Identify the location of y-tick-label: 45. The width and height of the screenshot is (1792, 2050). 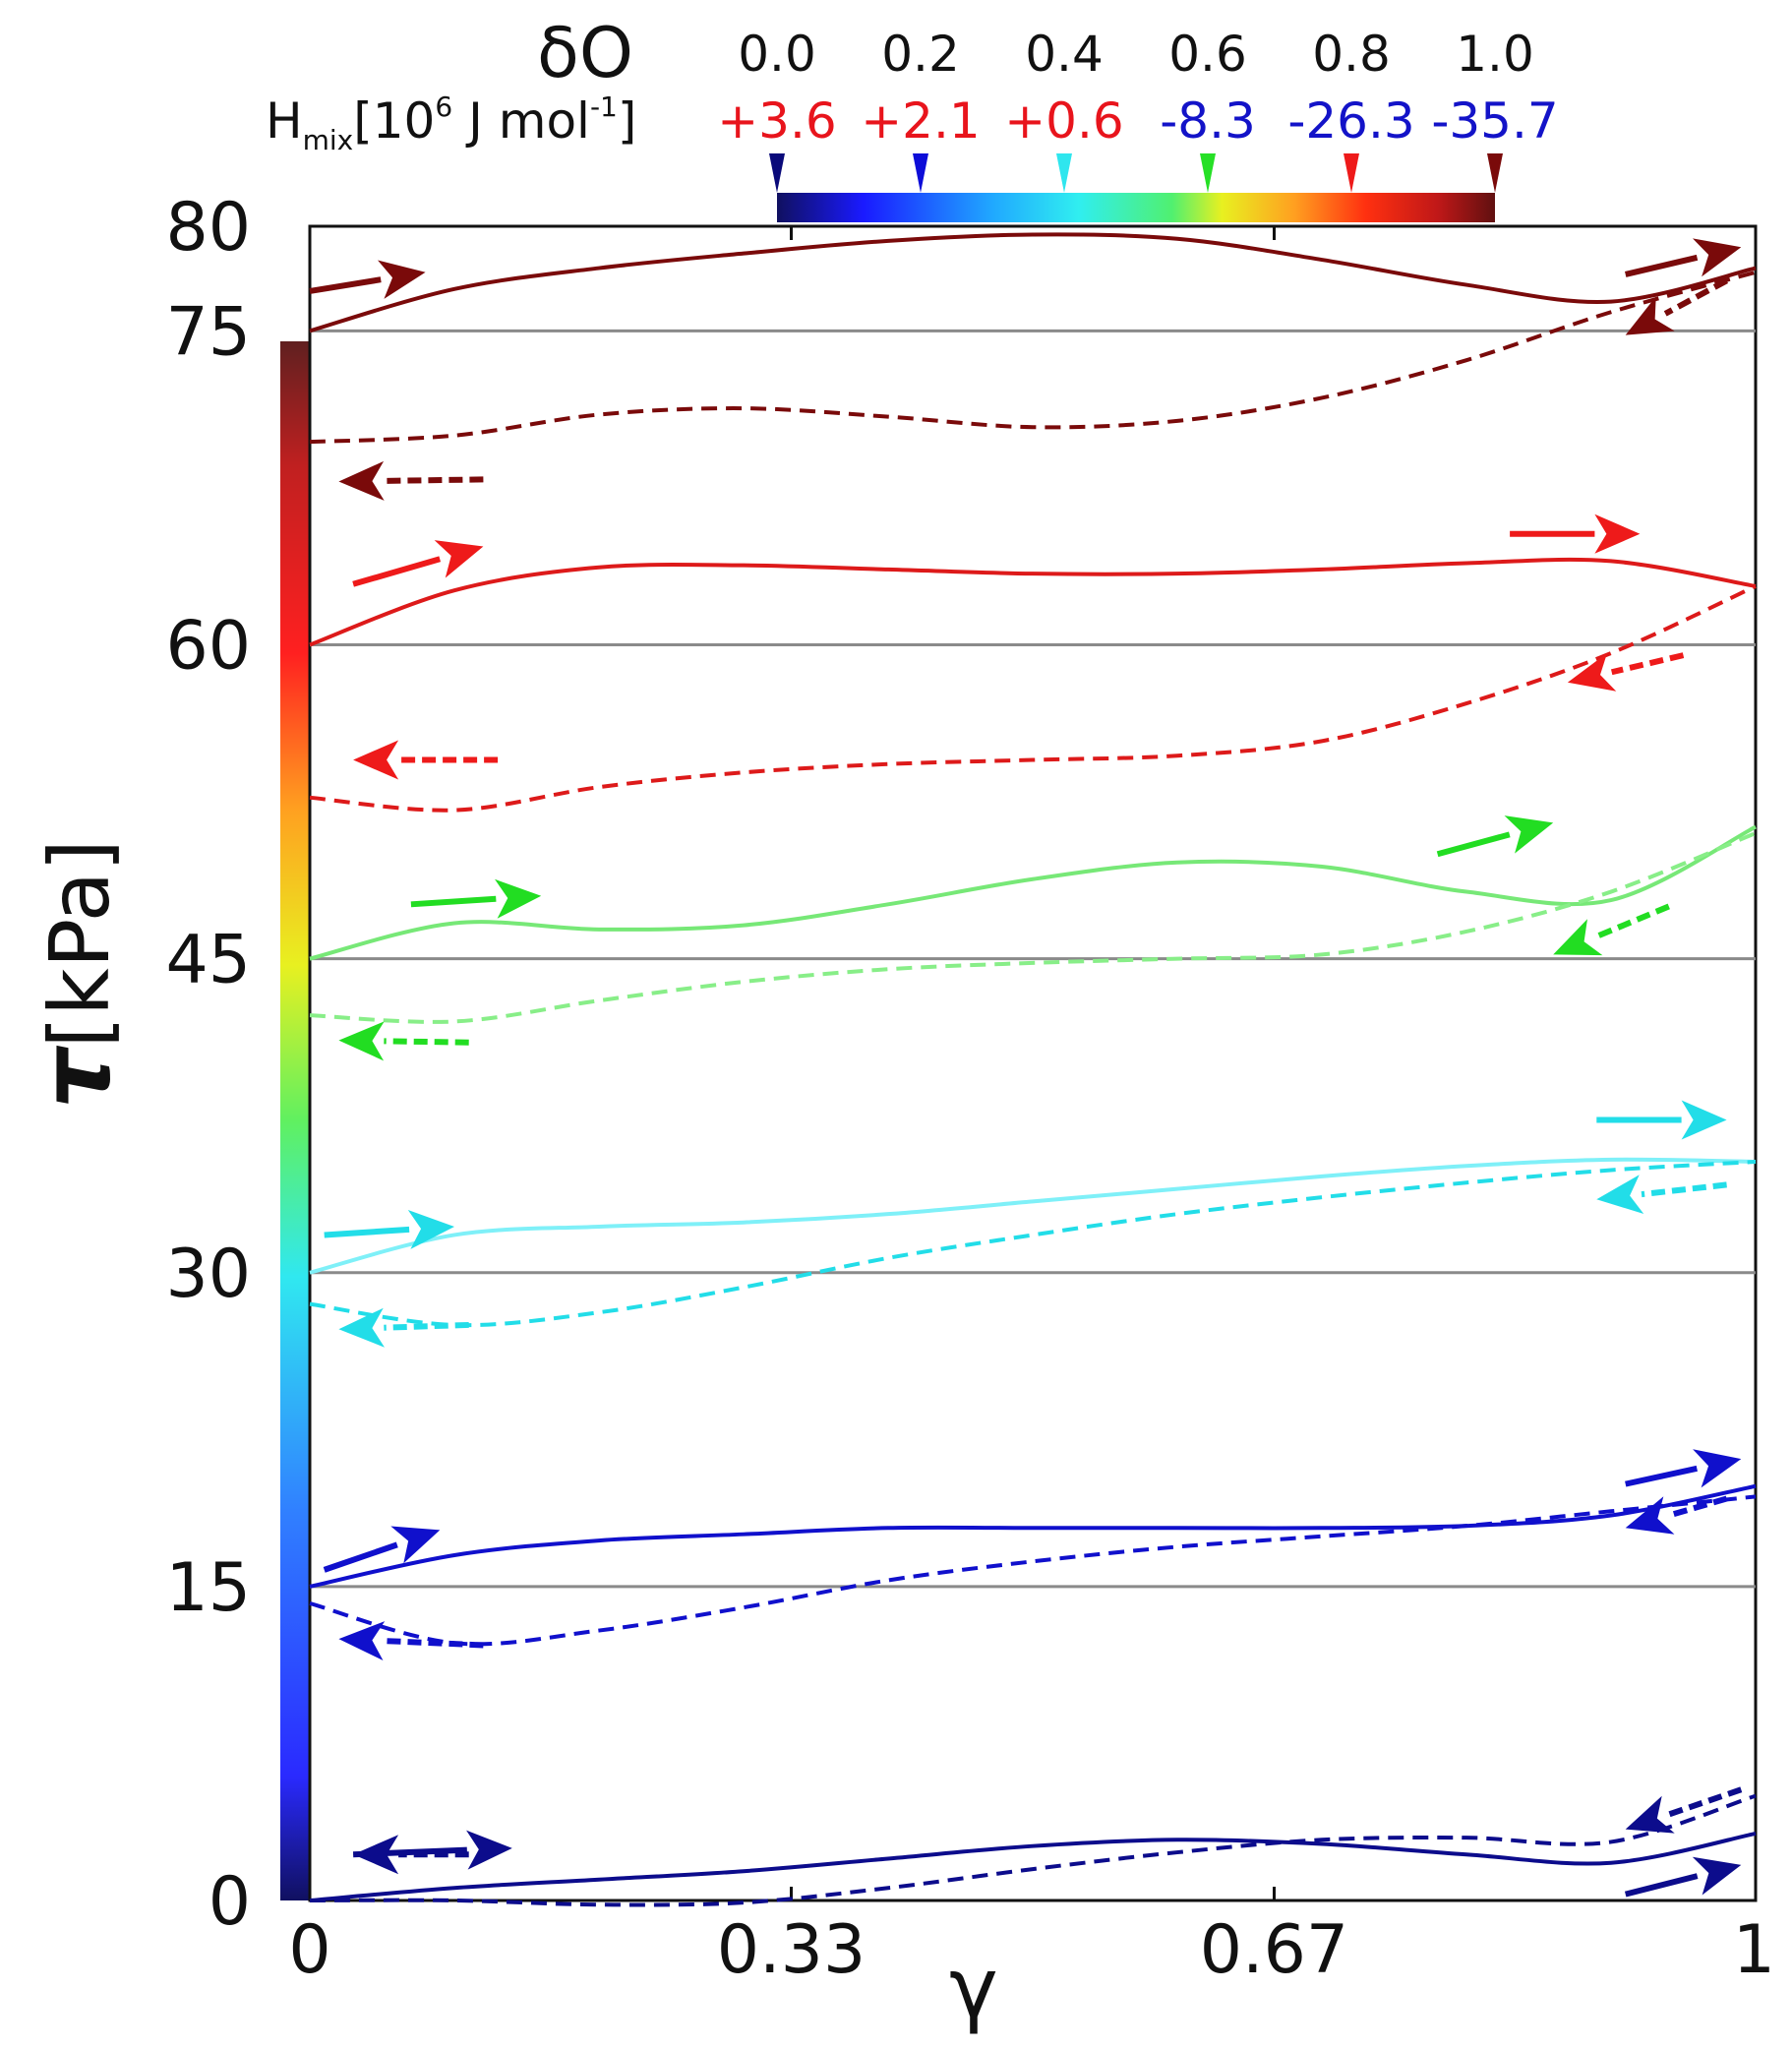
(208, 960).